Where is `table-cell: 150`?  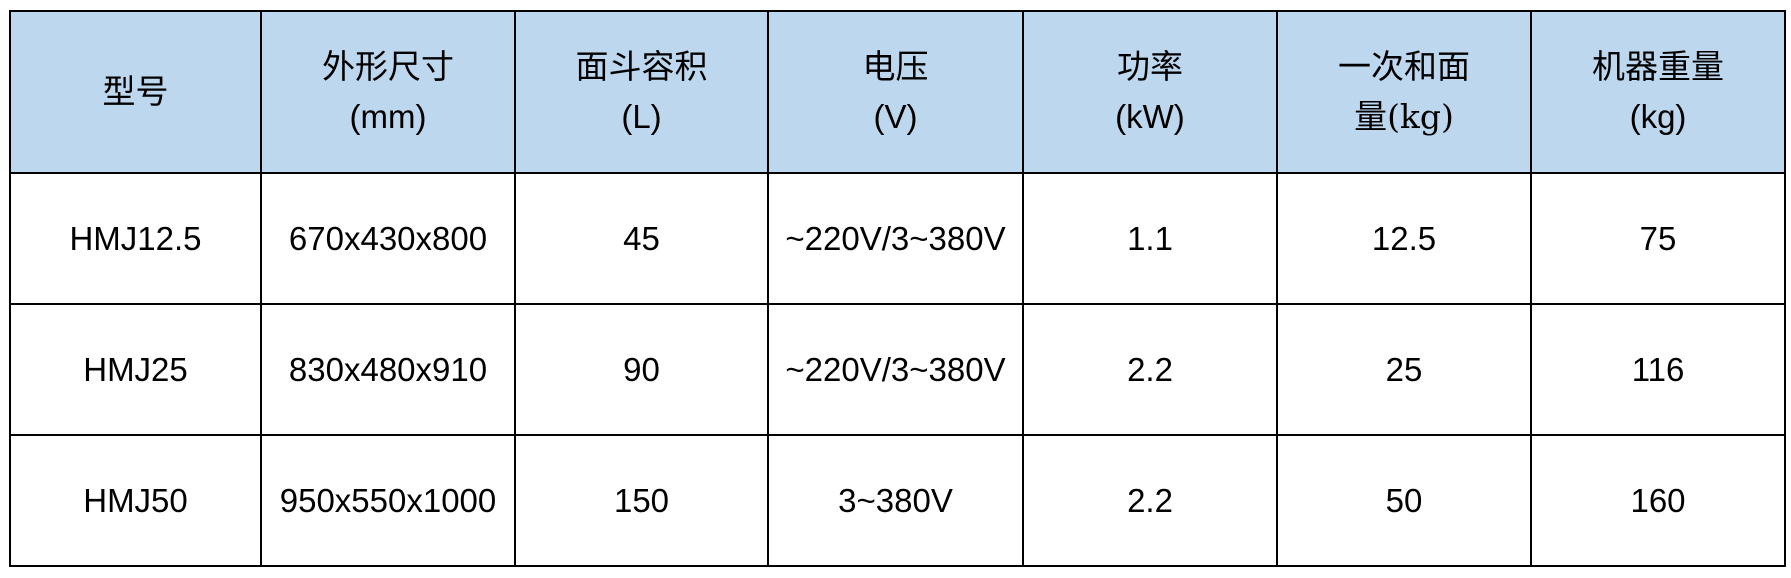
table-cell: 150 is located at coordinates (641, 500).